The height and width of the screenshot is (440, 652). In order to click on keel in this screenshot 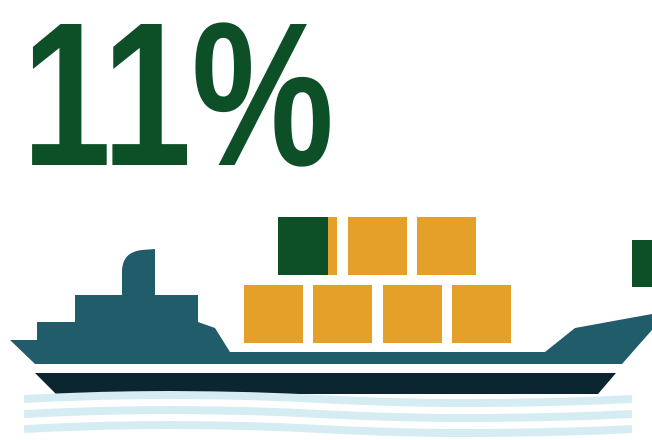, I will do `click(325, 383)`.